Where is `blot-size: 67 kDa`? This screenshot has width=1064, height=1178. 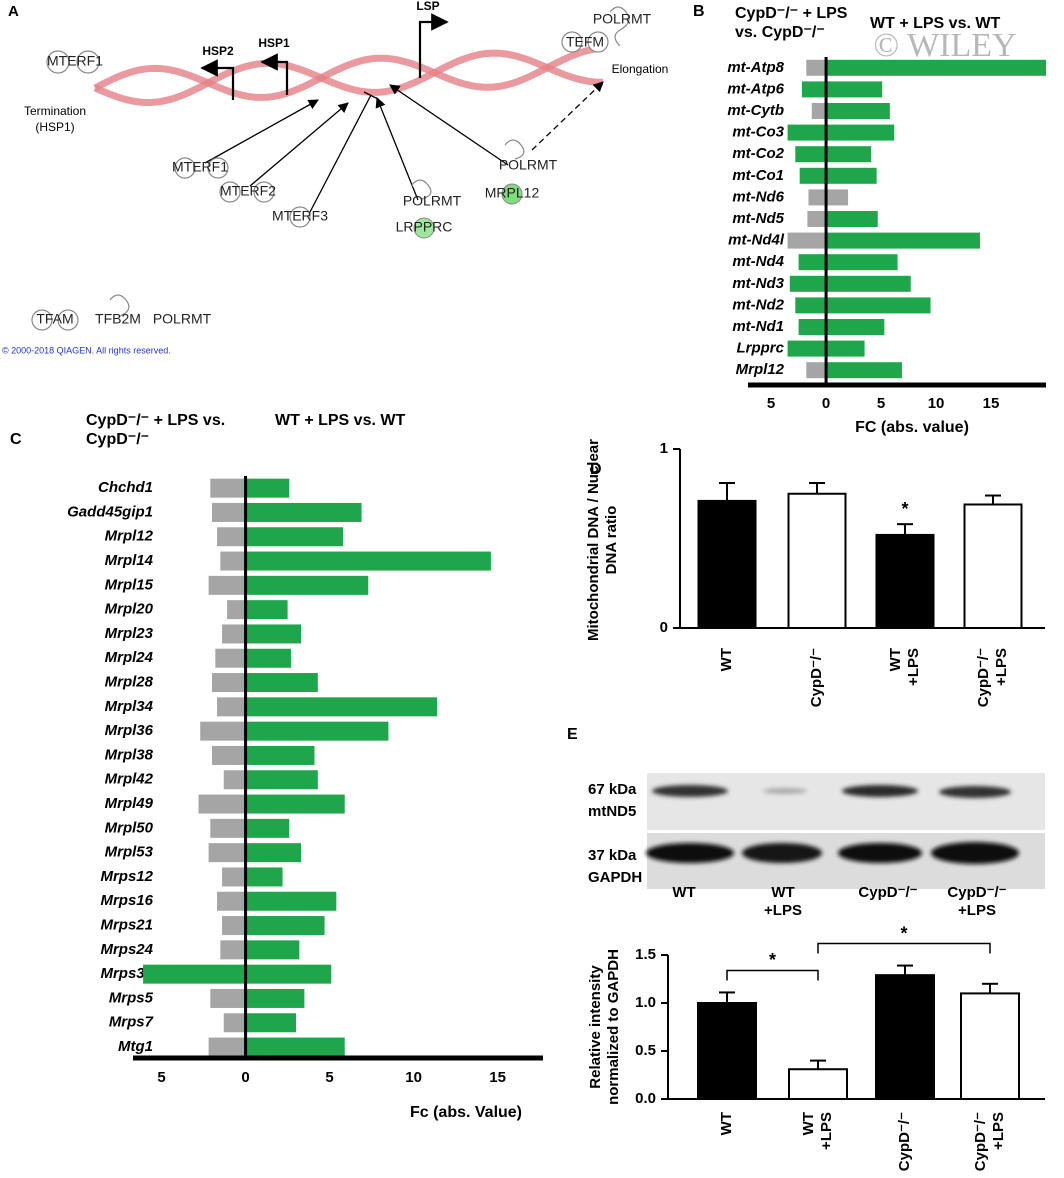 blot-size: 67 kDa is located at coordinates (612, 789).